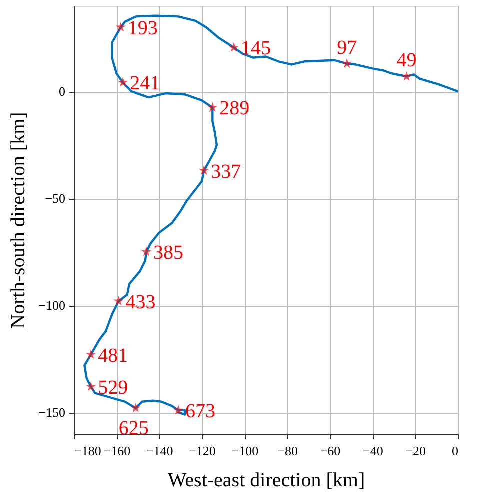 The width and height of the screenshot is (477, 502). What do you see at coordinates (141, 302) in the screenshot?
I see `annotation: 433` at bounding box center [141, 302].